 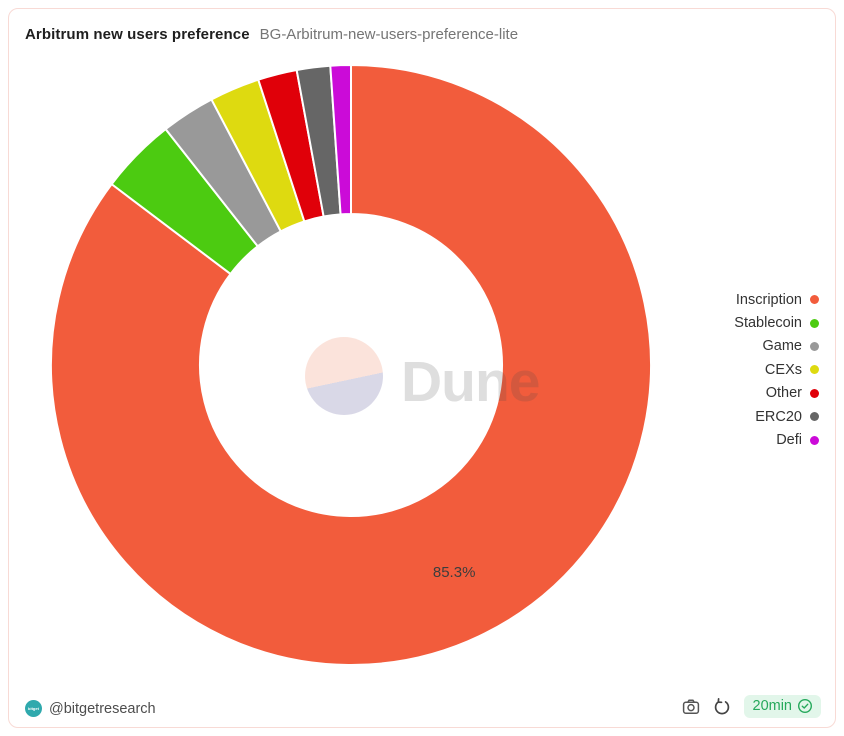 What do you see at coordinates (454, 572) in the screenshot?
I see `slice-percentage-label: 85.3%` at bounding box center [454, 572].